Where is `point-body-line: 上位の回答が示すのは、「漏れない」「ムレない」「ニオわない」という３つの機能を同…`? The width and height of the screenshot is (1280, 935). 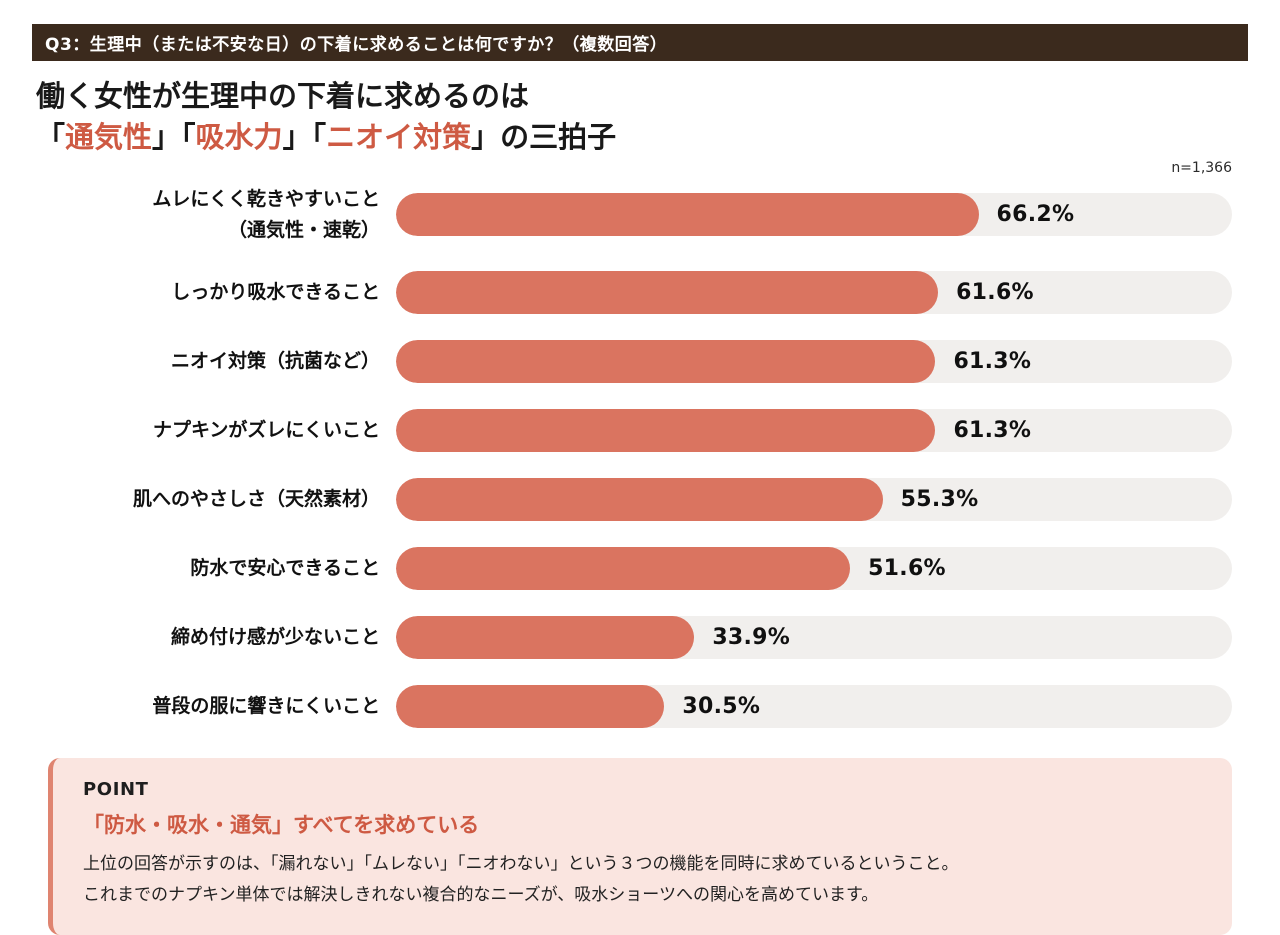
point-body-line: 上位の回答が示すのは、「漏れない」「ムレない」「ニオわない」という３つの機能を同… is located at coordinates (521, 864).